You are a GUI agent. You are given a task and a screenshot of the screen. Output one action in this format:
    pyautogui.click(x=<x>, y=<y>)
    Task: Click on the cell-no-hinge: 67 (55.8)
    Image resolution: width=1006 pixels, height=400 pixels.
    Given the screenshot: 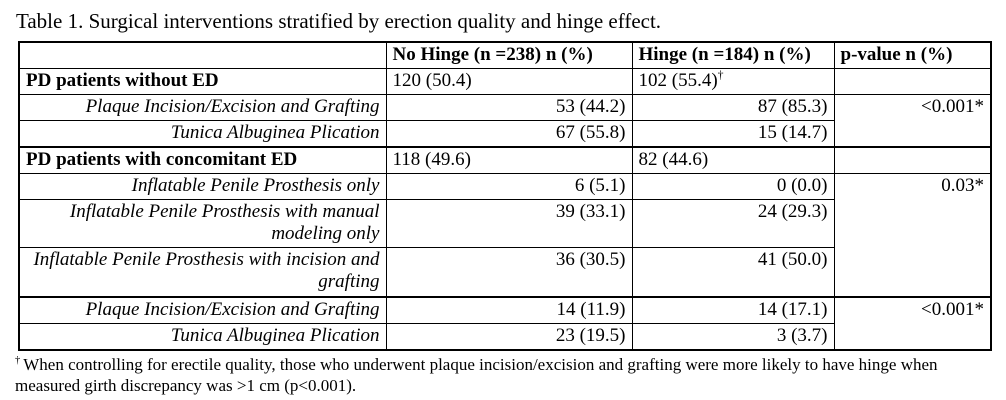 What is the action you would take?
    pyautogui.click(x=509, y=134)
    